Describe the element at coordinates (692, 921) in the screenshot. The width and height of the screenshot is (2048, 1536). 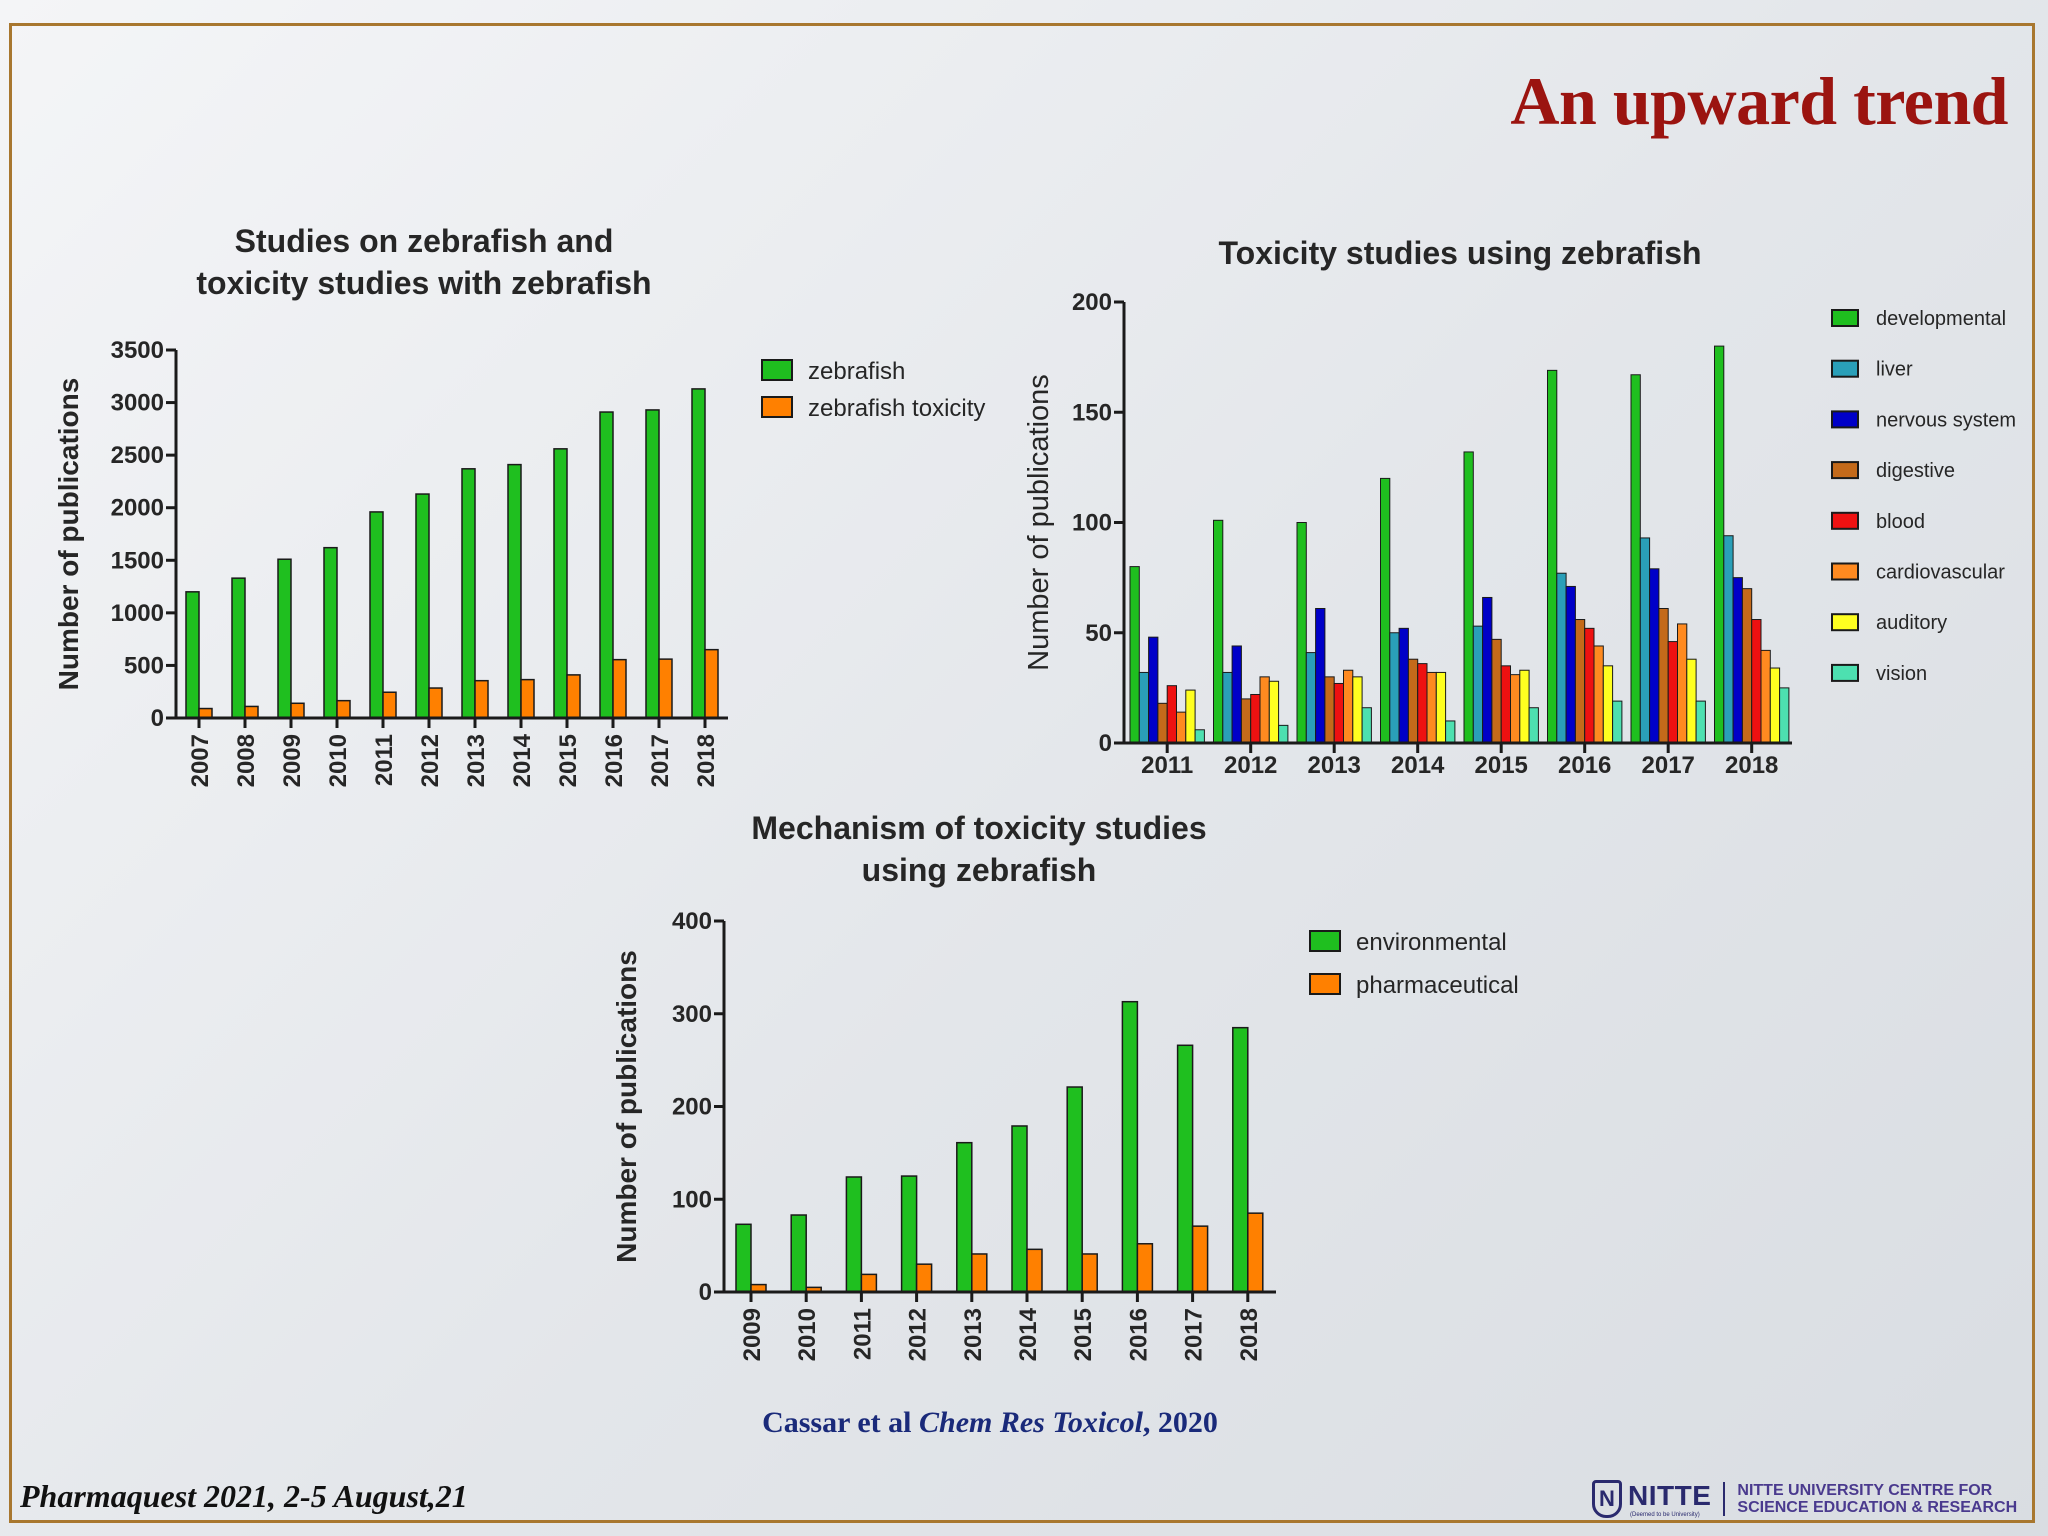
I see `y-tick-label: 400` at that location.